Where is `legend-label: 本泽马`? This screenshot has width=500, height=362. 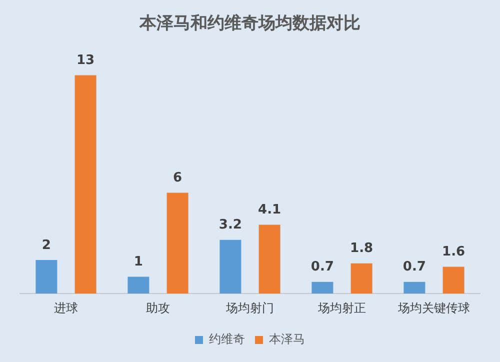 legend-label: 本泽马 is located at coordinates (287, 339).